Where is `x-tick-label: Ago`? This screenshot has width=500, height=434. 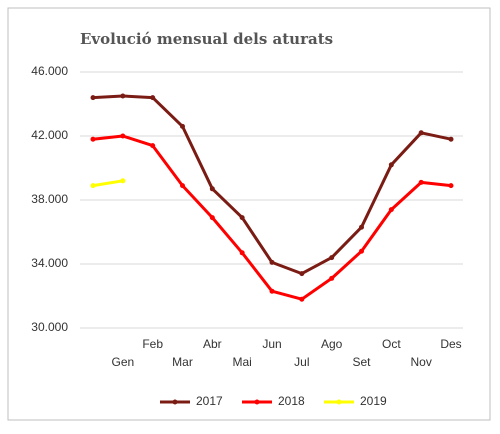 x-tick-label: Ago is located at coordinates (332, 344).